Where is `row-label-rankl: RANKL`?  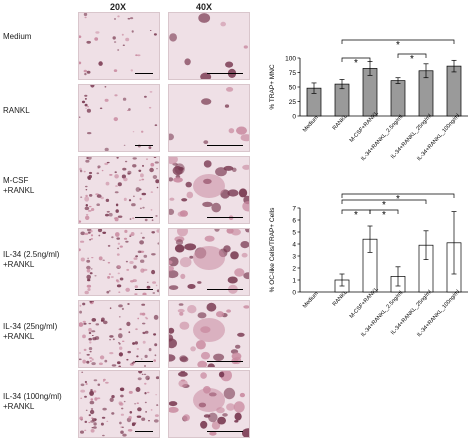
row-label-rankl: RANKL is located at coordinates (16, 110).